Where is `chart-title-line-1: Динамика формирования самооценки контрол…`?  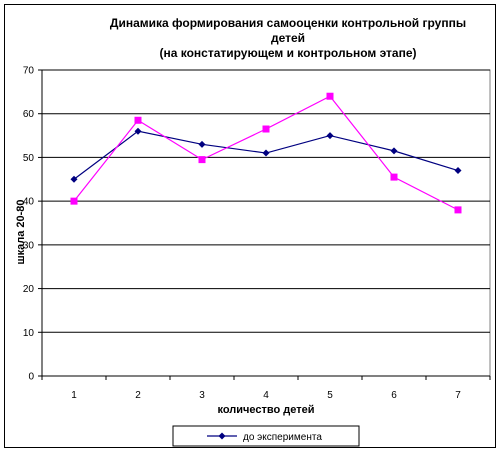
chart-title-line-1: Динамика формирования самооценки контрол… is located at coordinates (288, 23).